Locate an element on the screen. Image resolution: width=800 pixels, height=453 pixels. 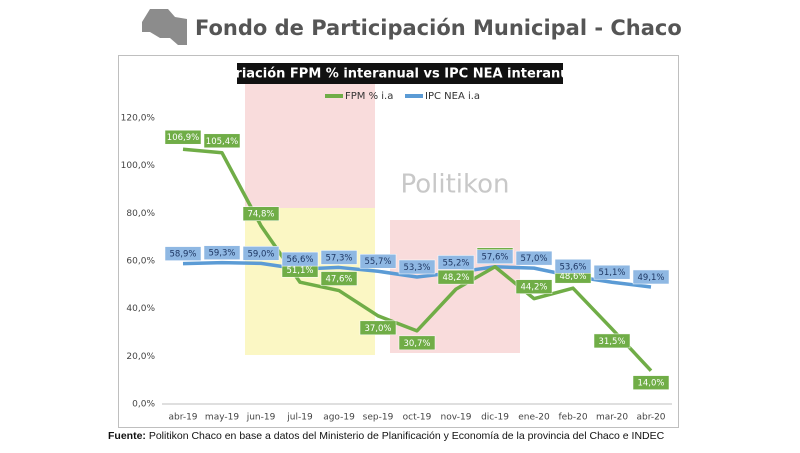
y-tick-label: 120,0% is located at coordinates (138, 119).